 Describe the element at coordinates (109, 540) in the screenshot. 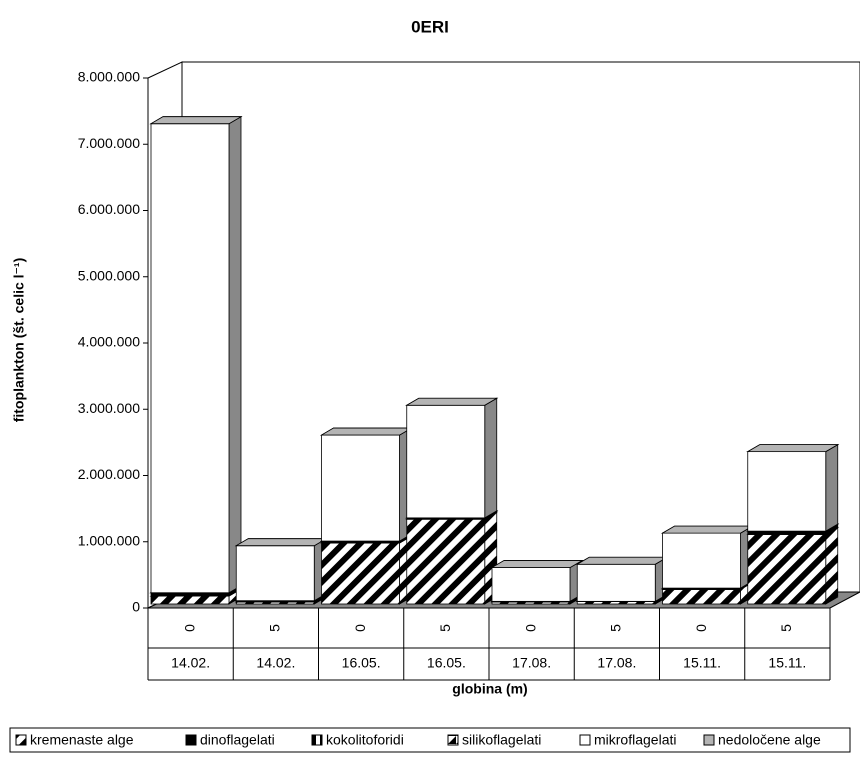

I see `y-tick-label: 1.000.000` at that location.